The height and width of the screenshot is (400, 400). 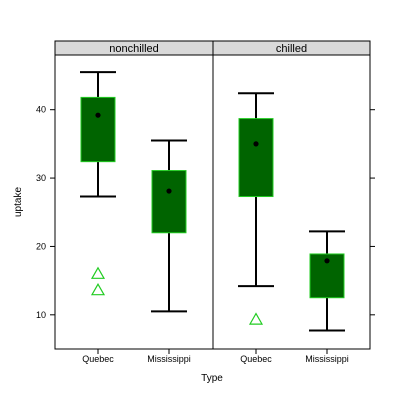 I want to click on x-tick-label-quebec-left: Quebec, so click(x=98, y=359).